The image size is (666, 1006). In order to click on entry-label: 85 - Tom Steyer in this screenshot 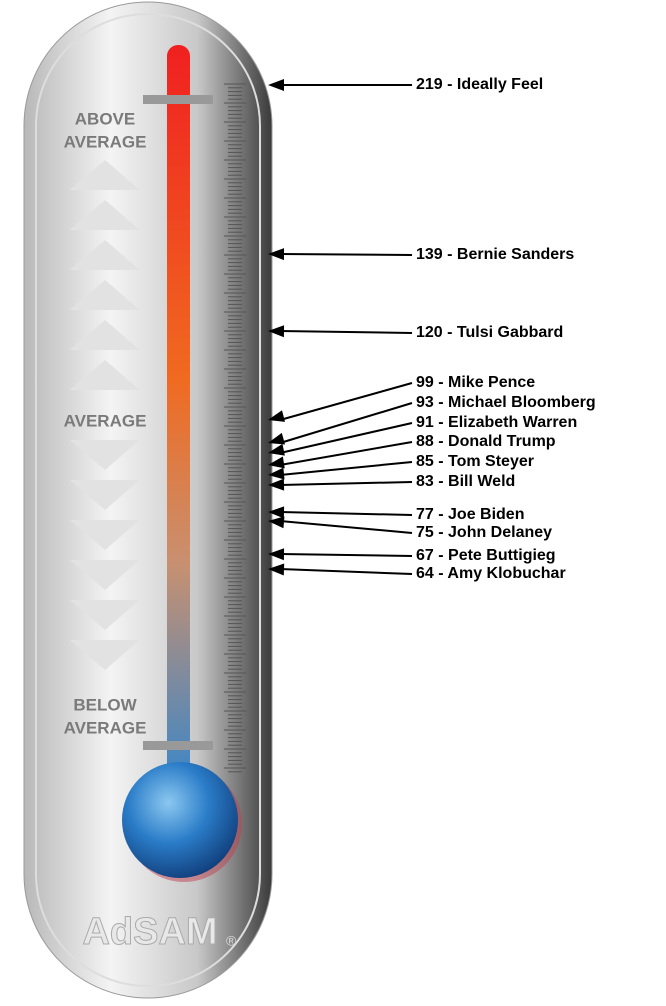, I will do `click(475, 461)`.